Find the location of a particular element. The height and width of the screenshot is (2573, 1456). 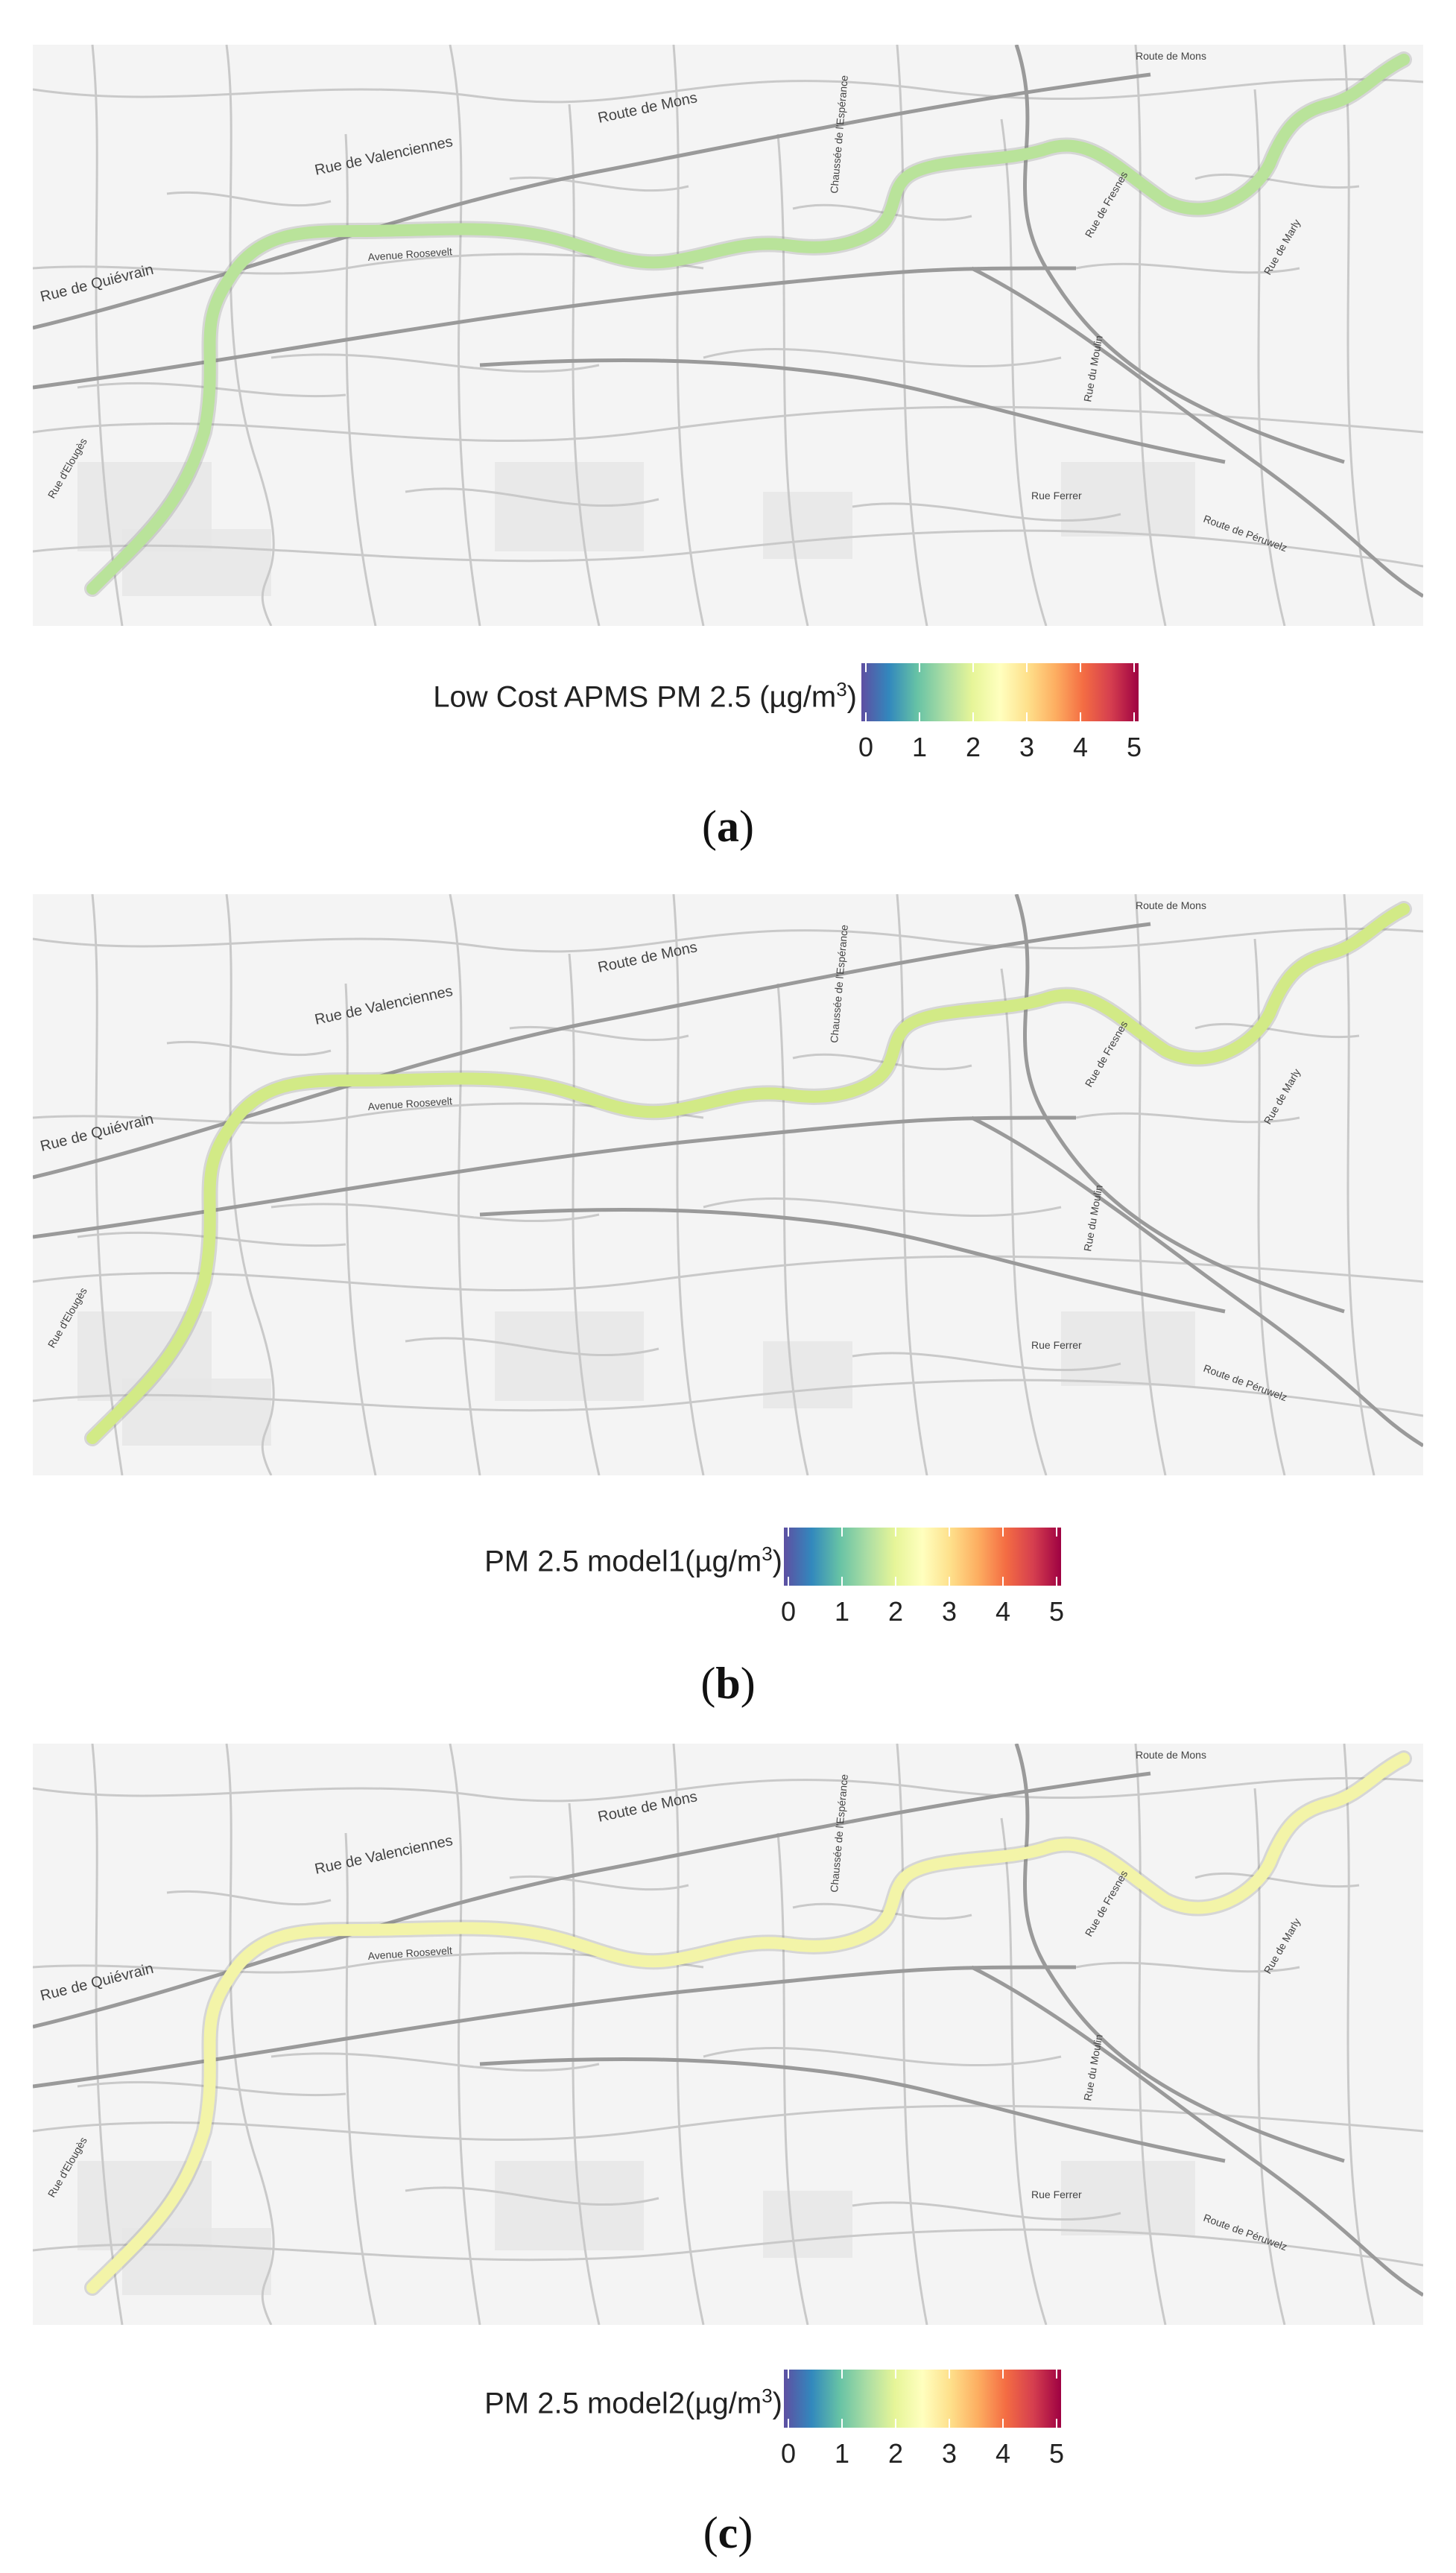

caption-a: (a) is located at coordinates (728, 827).